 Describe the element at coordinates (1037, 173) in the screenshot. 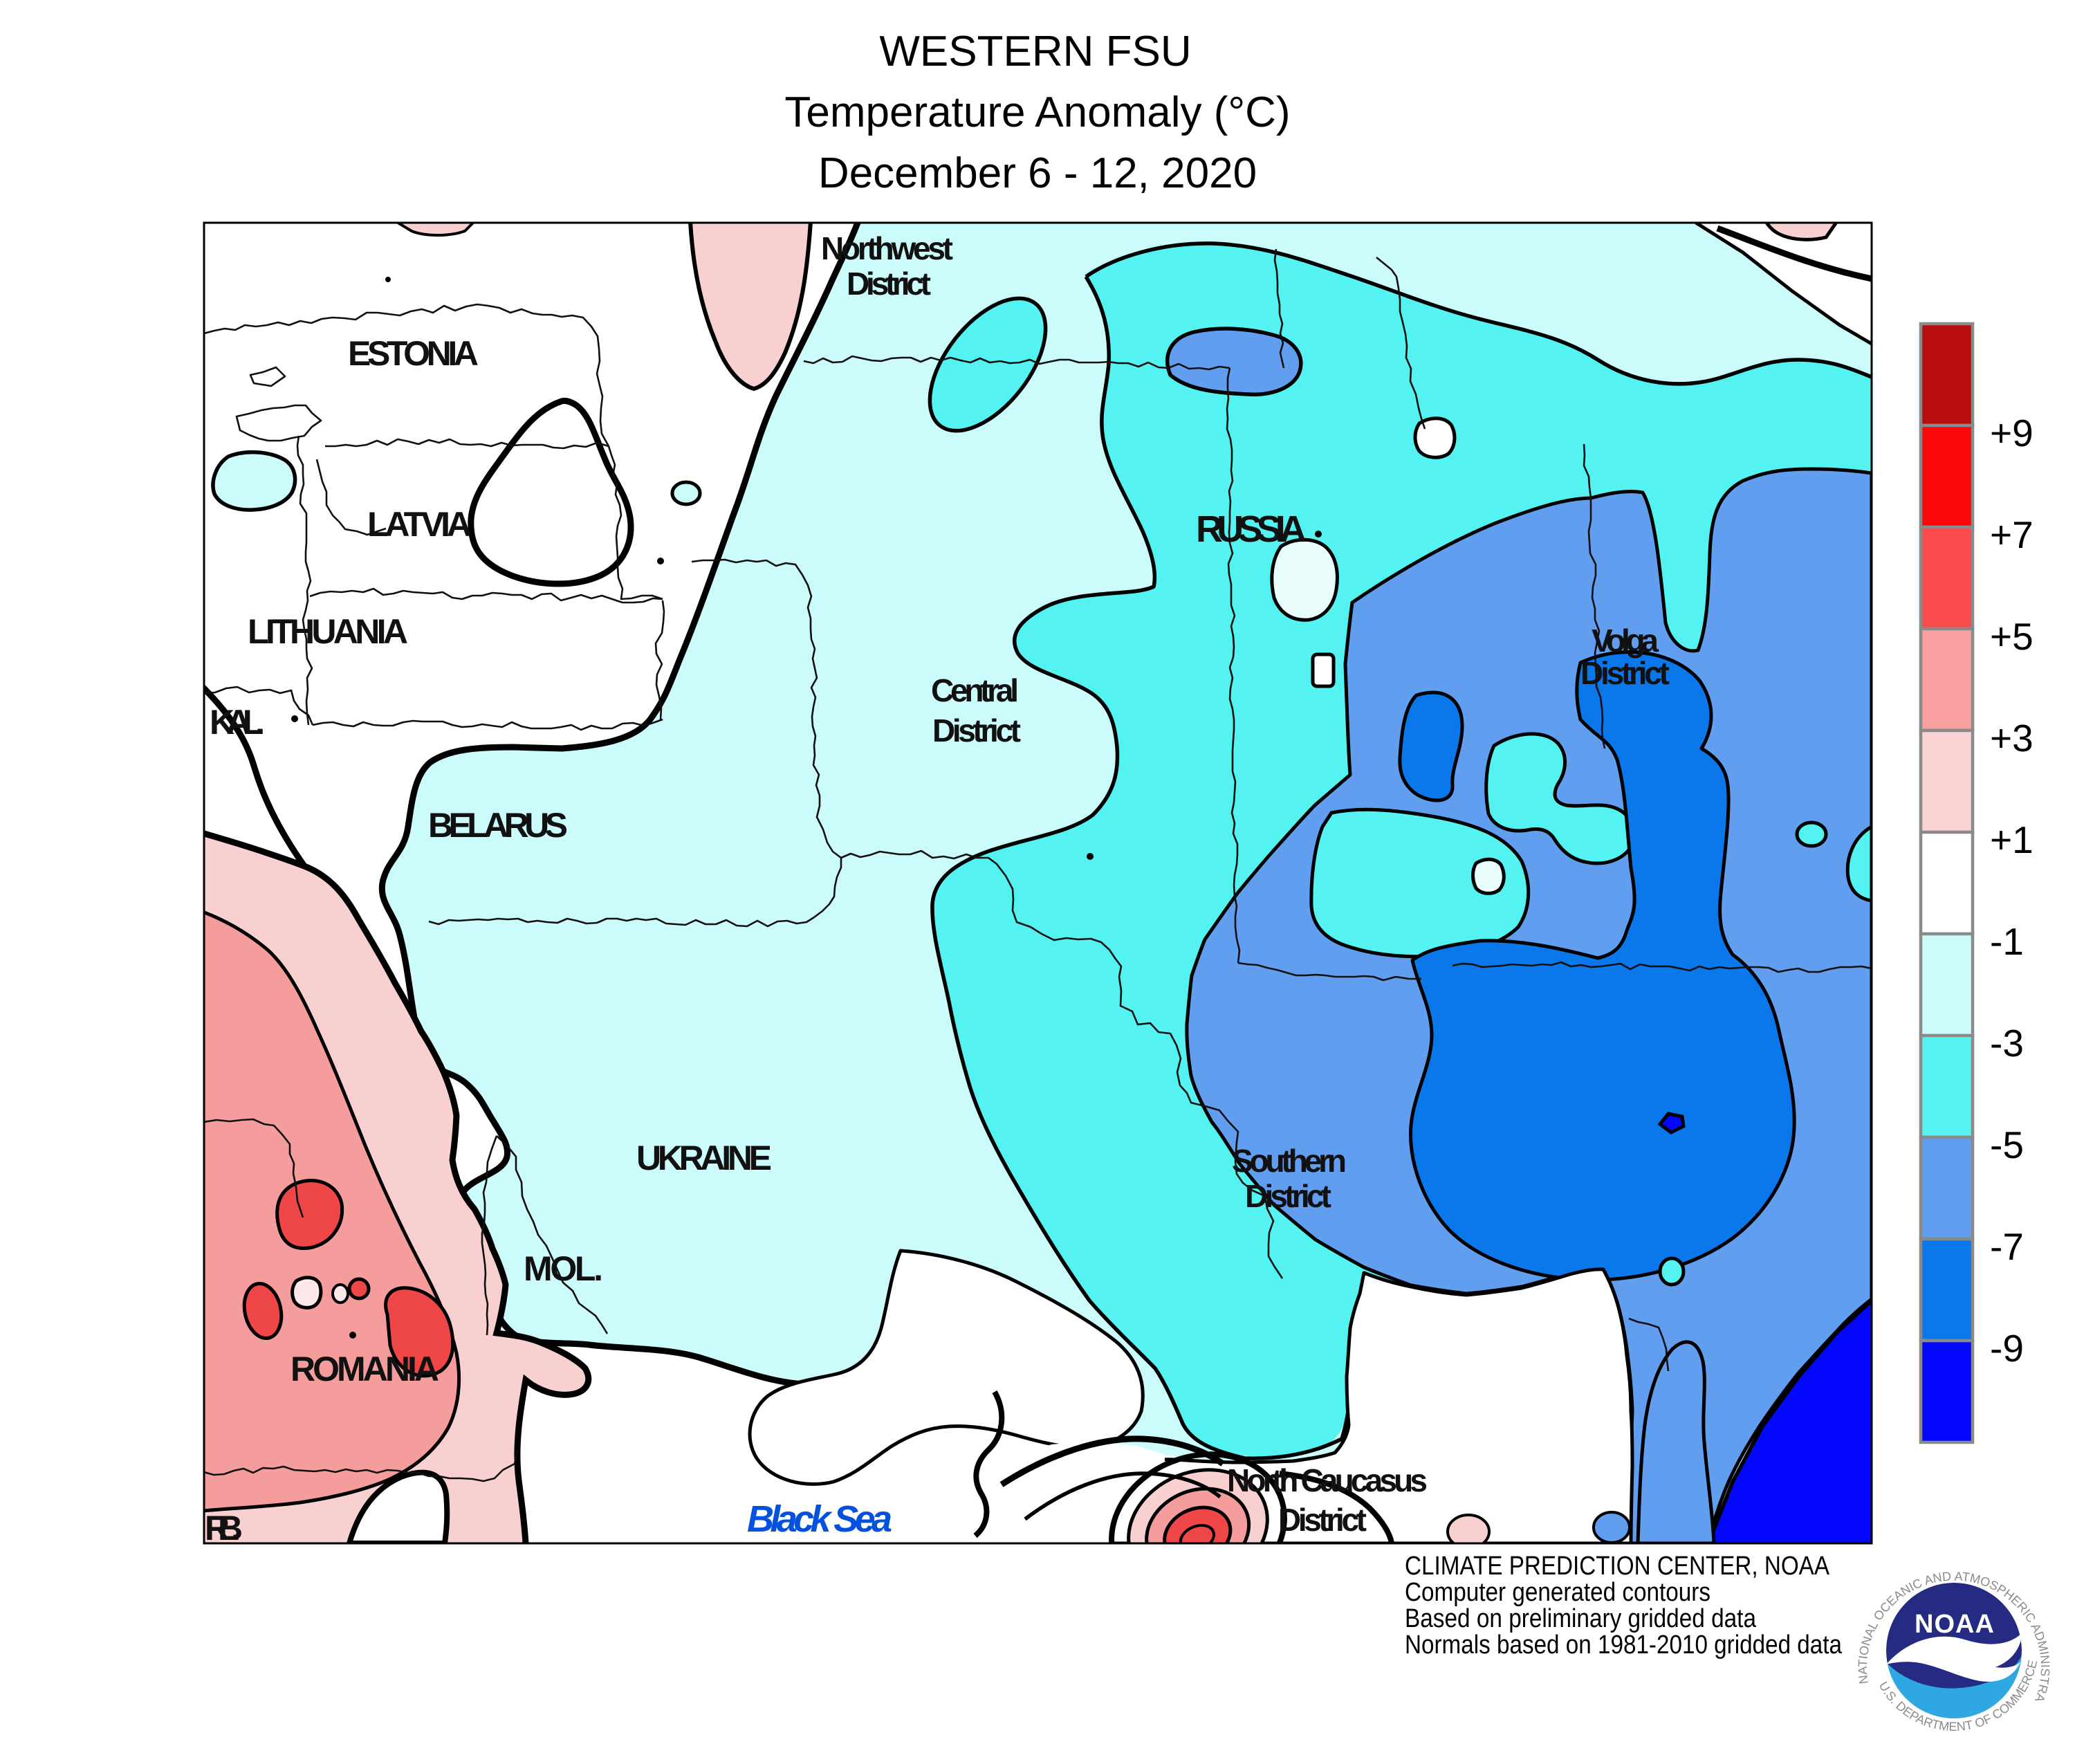

I see `svg-text: December 6 - 12, 2020` at that location.